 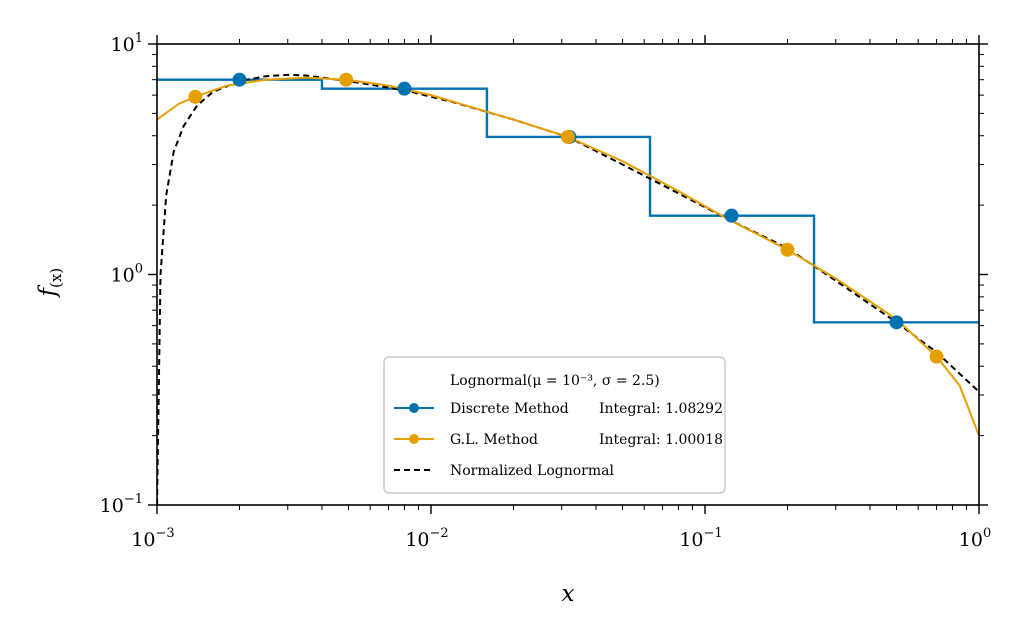 What do you see at coordinates (494, 440) in the screenshot?
I see `legend-label-gl: G.L. Method` at bounding box center [494, 440].